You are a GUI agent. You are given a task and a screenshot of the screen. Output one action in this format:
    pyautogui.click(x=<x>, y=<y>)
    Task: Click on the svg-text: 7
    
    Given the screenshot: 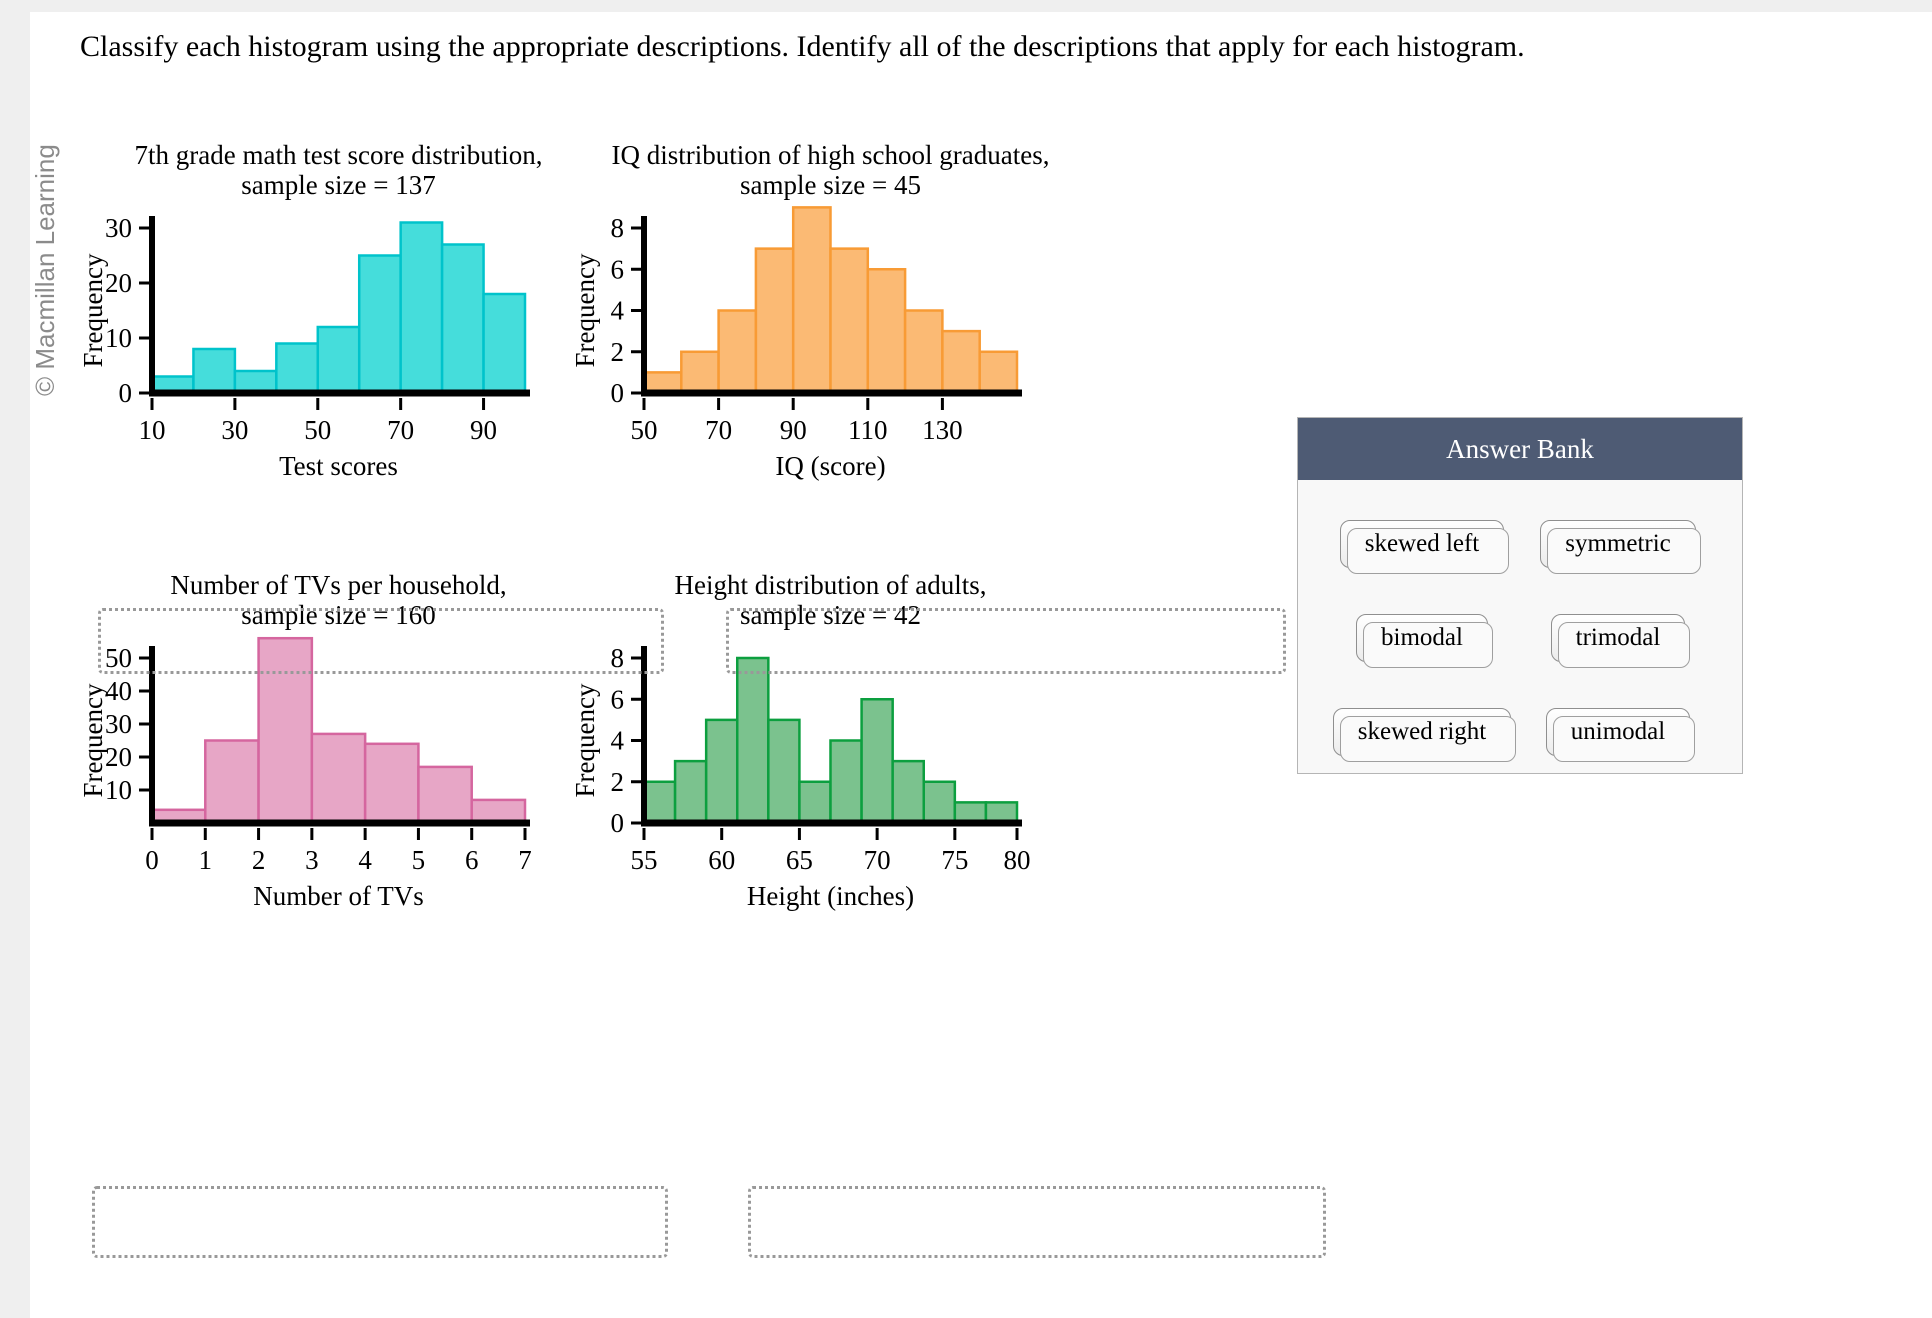 What is the action you would take?
    pyautogui.click(x=525, y=860)
    